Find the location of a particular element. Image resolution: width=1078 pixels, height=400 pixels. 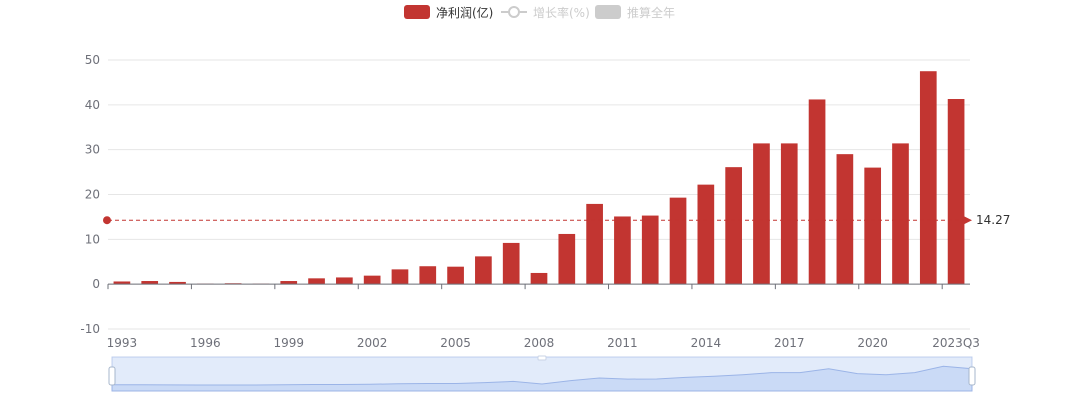

mark-line-arrow is located at coordinates (968, 220).